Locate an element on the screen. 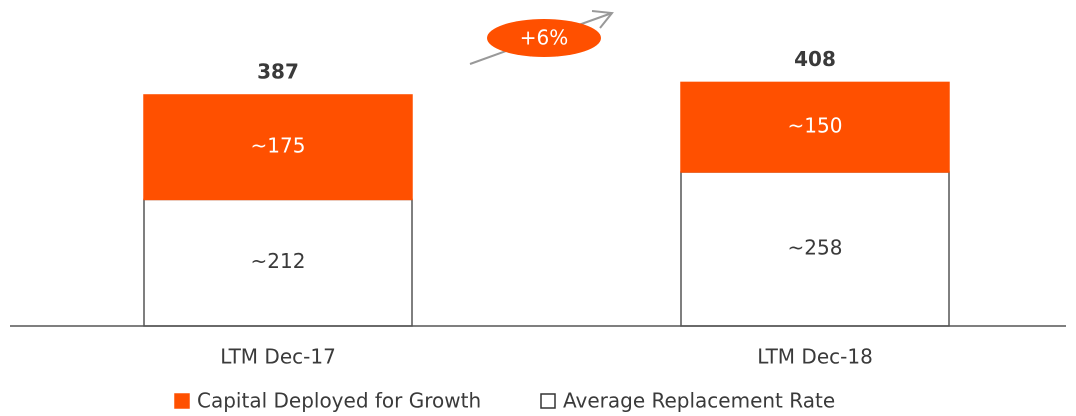 The height and width of the screenshot is (416, 1076). total-label: 408 is located at coordinates (815, 59).